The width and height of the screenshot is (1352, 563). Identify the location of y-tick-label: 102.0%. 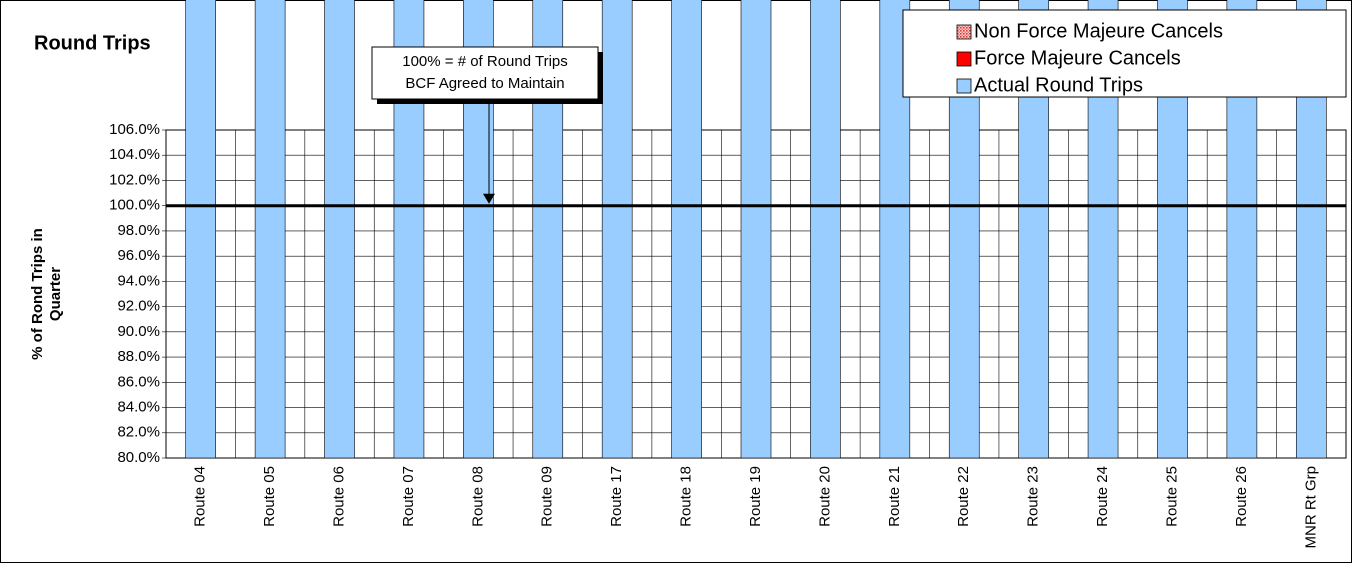
(134, 179).